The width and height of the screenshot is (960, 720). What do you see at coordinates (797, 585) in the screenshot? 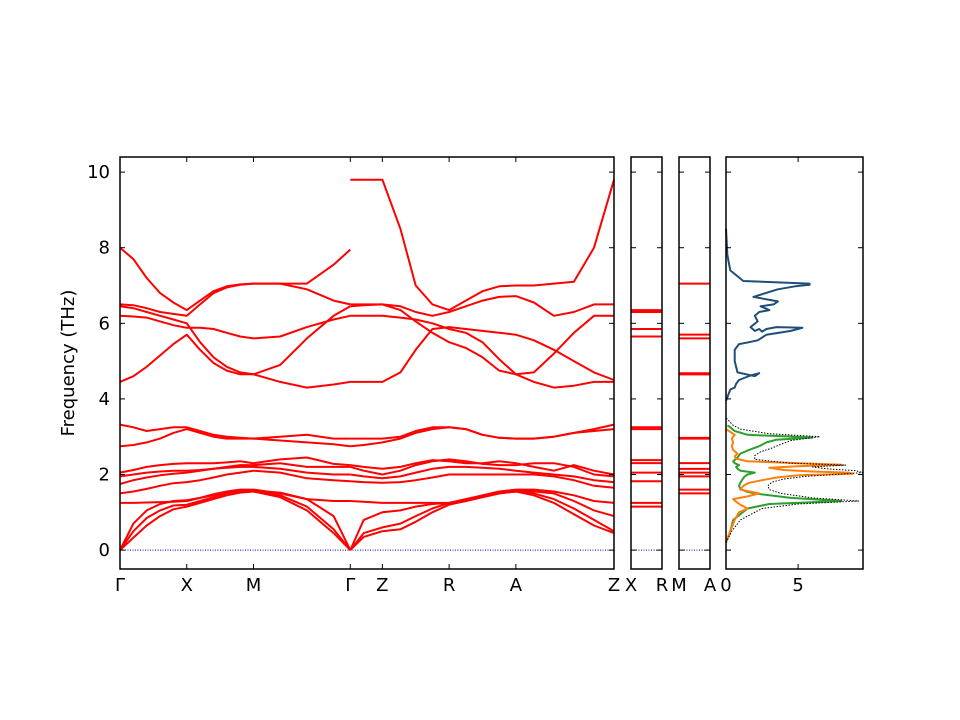
I see `dos-x-tick-label: 5` at bounding box center [797, 585].